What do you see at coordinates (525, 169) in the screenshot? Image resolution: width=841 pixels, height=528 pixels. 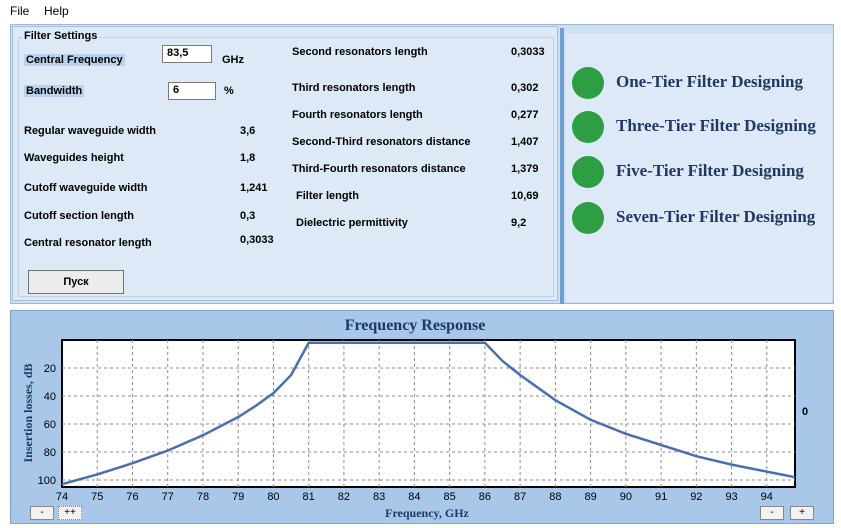 I see `third-fourth-distance-value: 1,379` at bounding box center [525, 169].